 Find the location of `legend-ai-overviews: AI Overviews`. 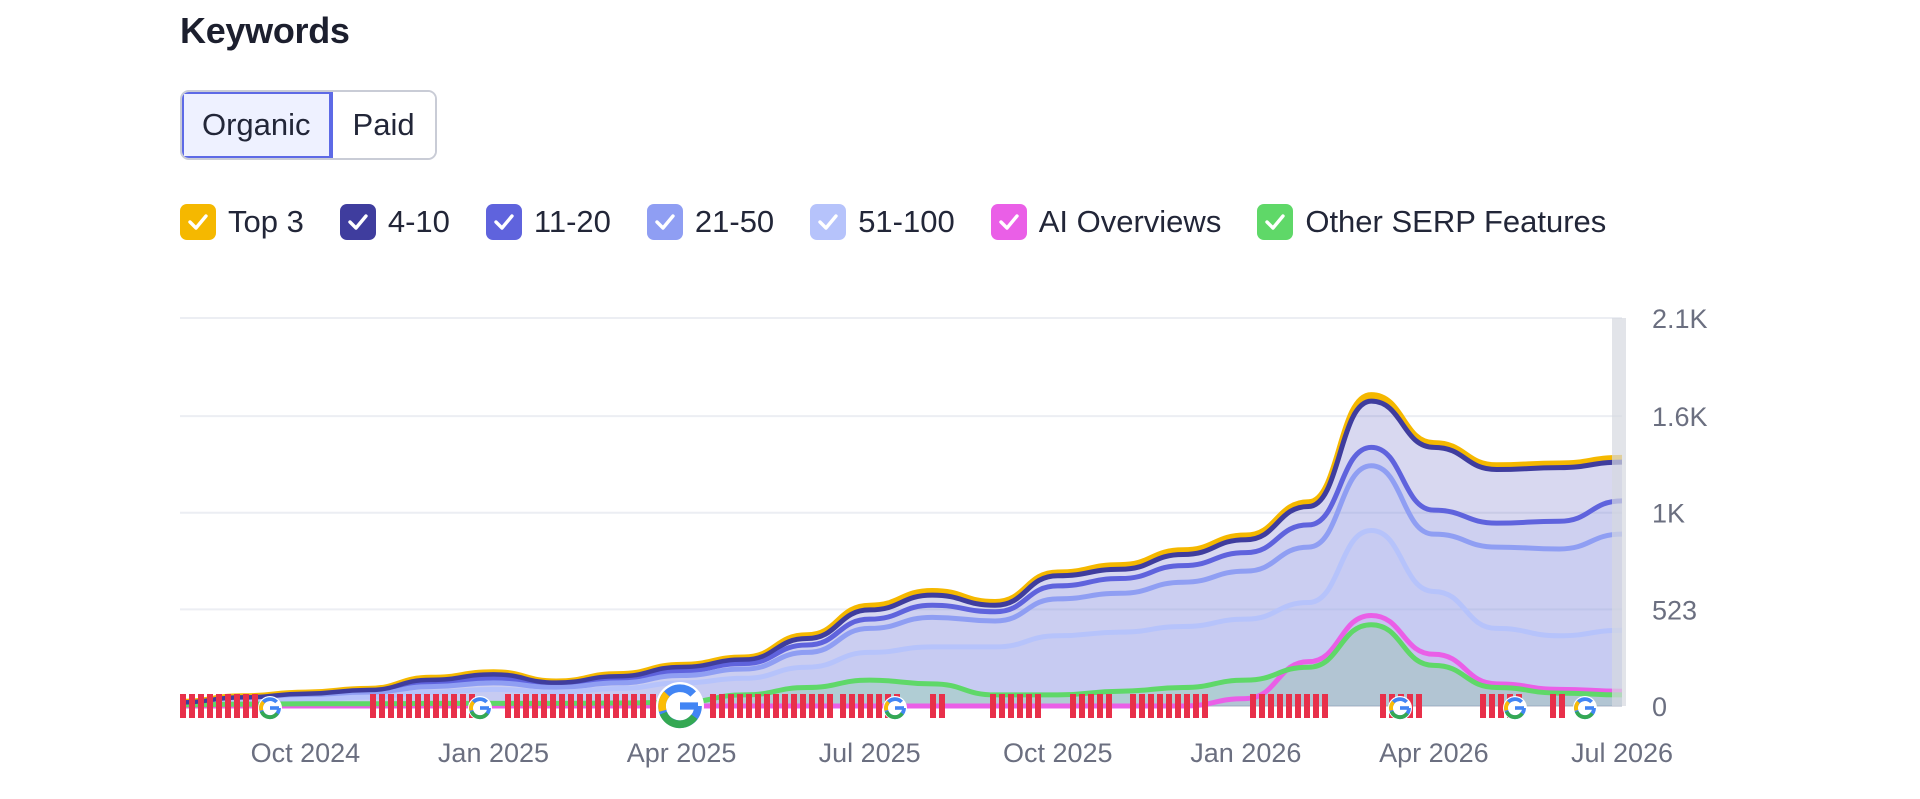

legend-ai-overviews: AI Overviews is located at coordinates (1105, 222).